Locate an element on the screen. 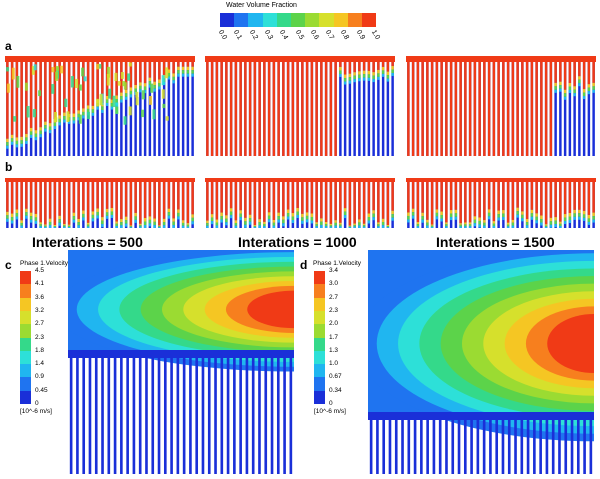 The width and height of the screenshot is (600, 479). panel-c-colorbar is located at coordinates (25, 338).